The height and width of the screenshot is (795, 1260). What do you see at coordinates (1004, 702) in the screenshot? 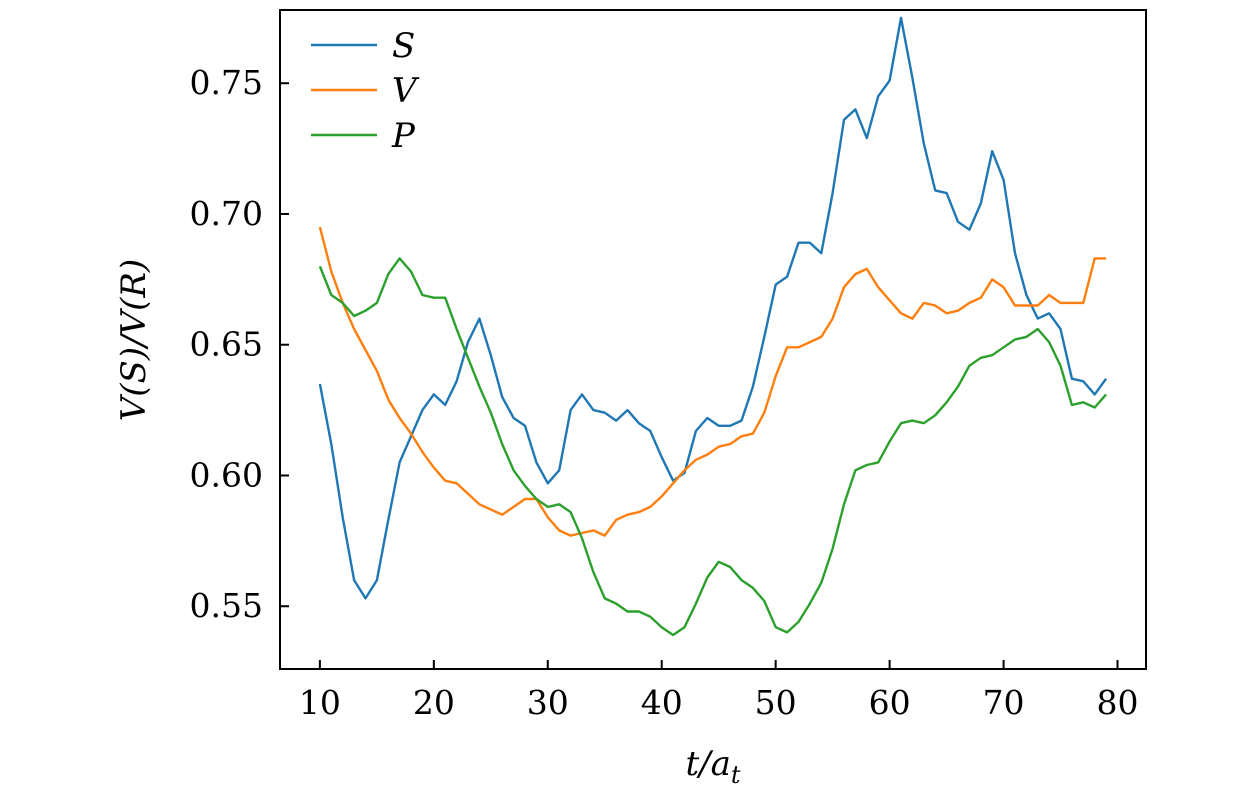
I see `x-tick-label: 70` at bounding box center [1004, 702].